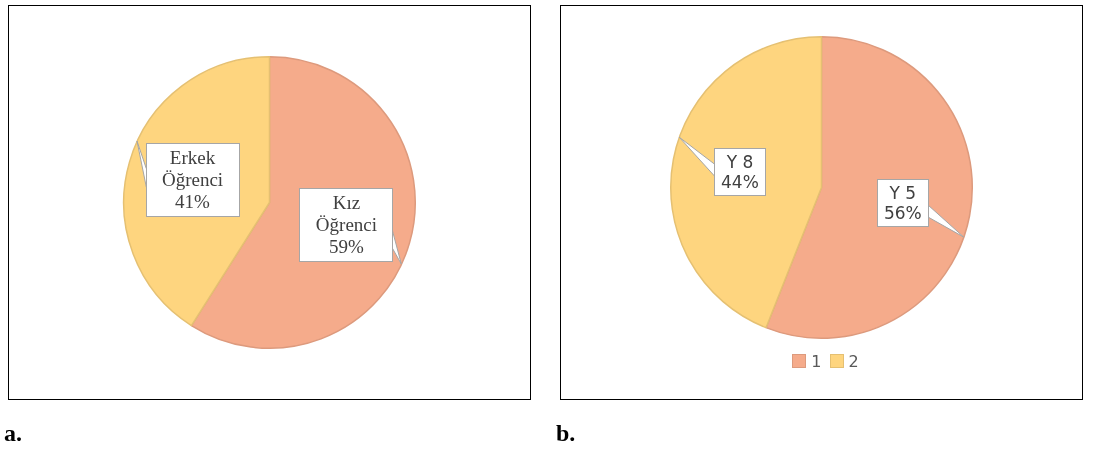 The height and width of the screenshot is (452, 1099). I want to click on slice-label: Erkek Öğrenci, so click(192, 169).